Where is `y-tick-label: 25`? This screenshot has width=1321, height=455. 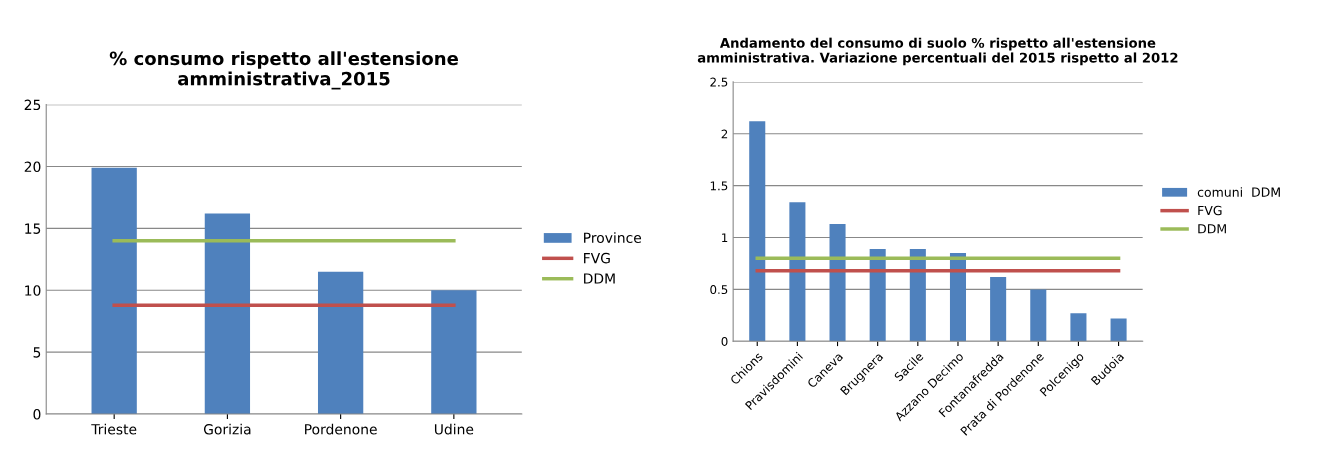 y-tick-label: 25 is located at coordinates (32, 105).